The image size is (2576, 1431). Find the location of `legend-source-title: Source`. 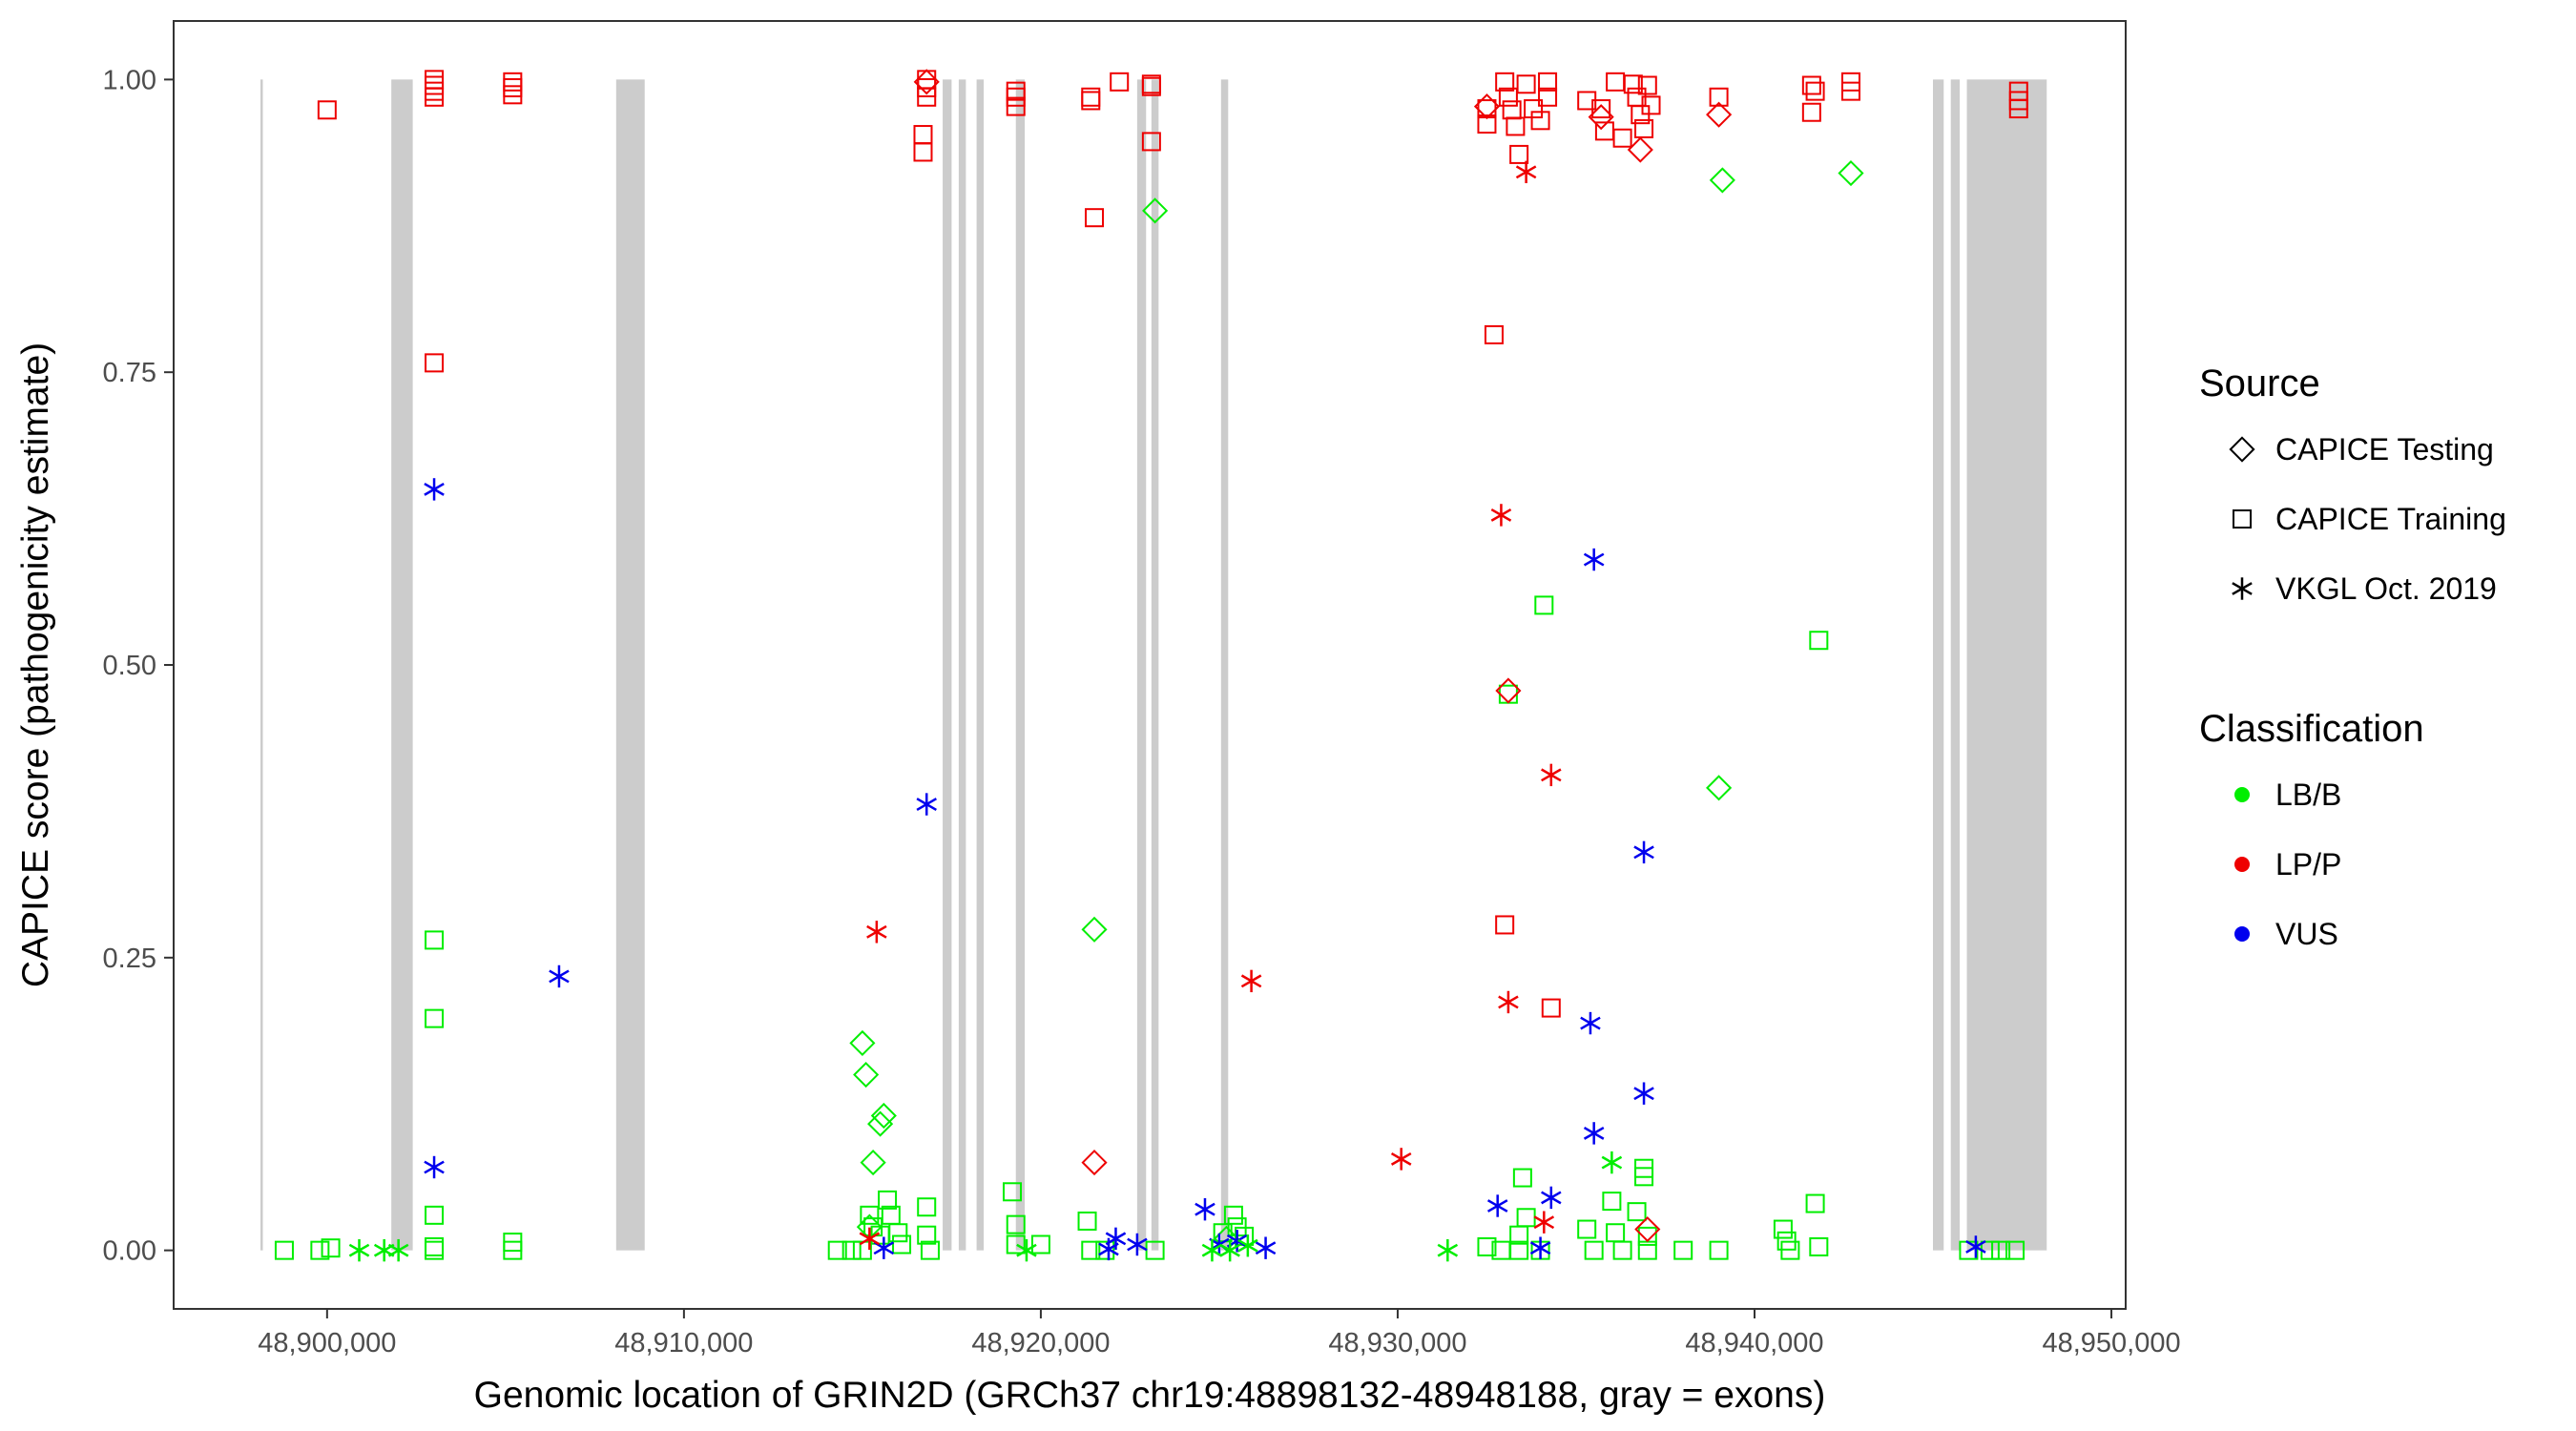

legend-source-title: Source is located at coordinates (2259, 383).